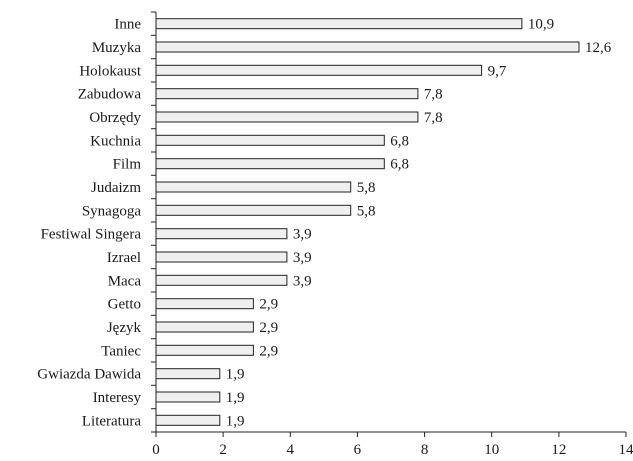 The width and height of the screenshot is (633, 461). I want to click on category-label: Muzyka, so click(116, 48).